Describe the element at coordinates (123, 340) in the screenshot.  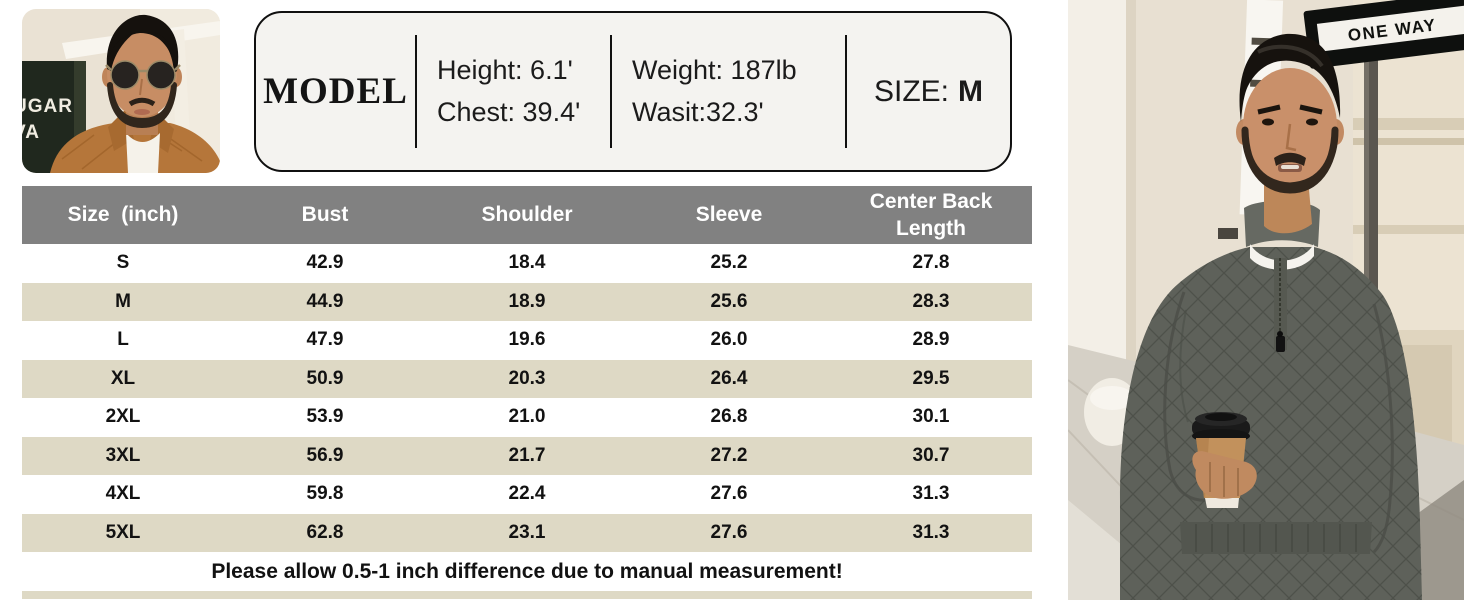
I see `cell-size: L` at that location.